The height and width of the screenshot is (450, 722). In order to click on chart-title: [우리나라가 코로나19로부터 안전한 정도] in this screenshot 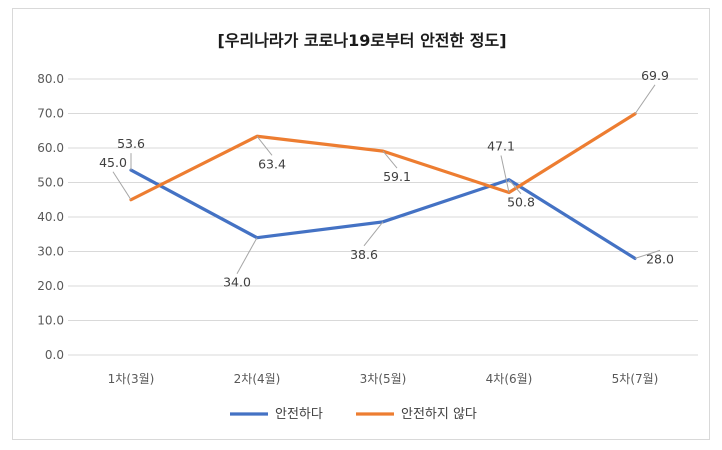, I will do `click(361, 40)`.